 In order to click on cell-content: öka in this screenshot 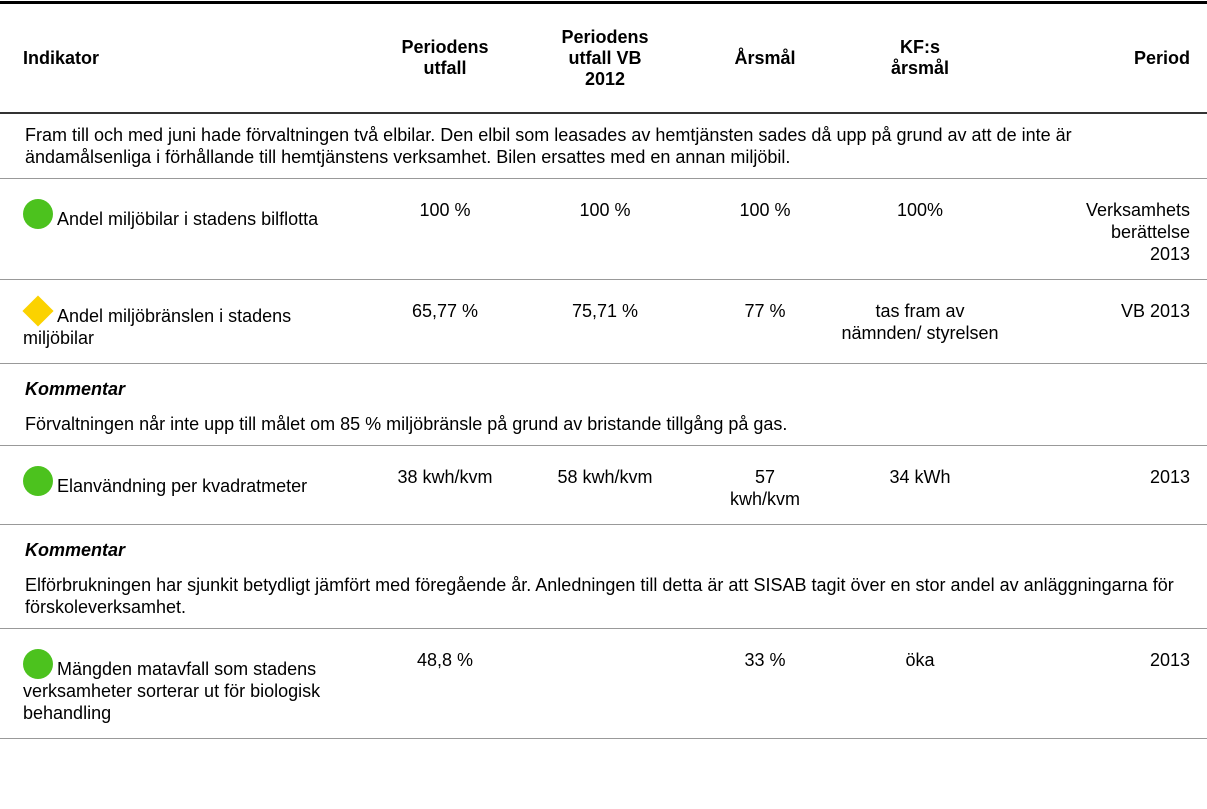, I will do `click(920, 660)`.